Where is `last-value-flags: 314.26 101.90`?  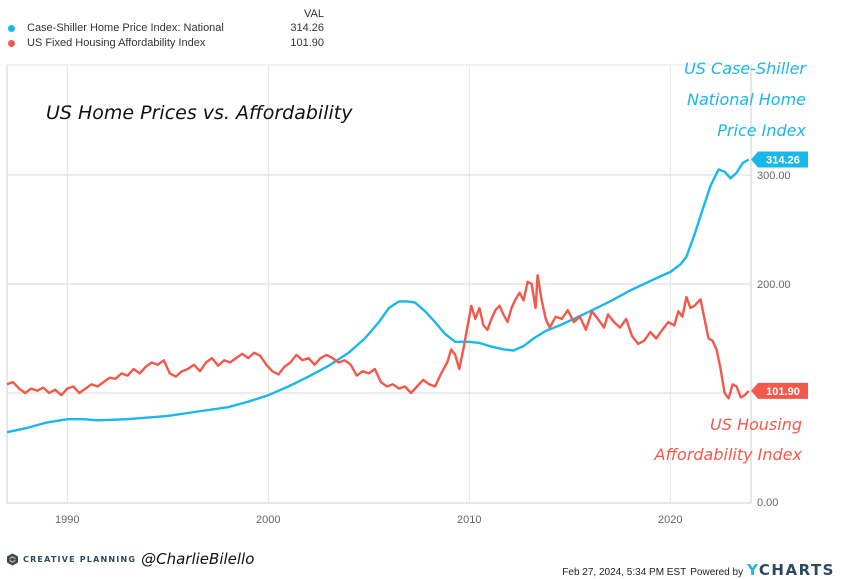 last-value-flags: 314.26 101.90 is located at coordinates (779, 275).